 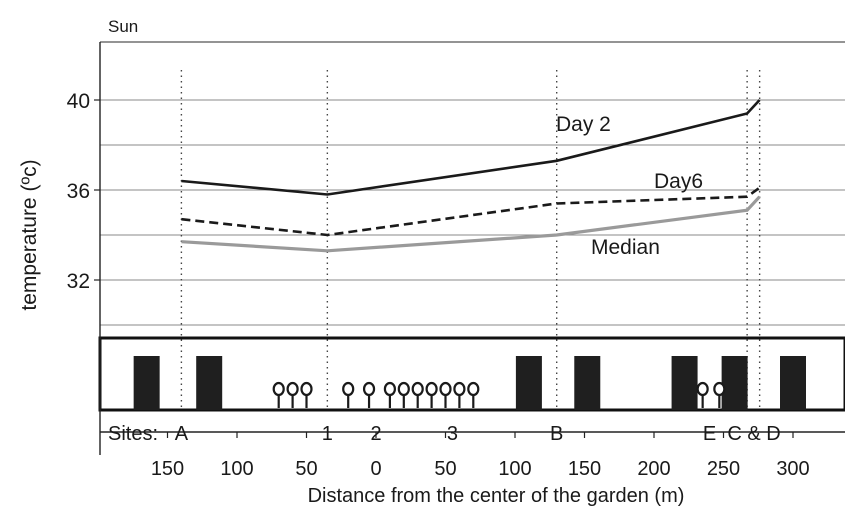 I want to click on site-label: 3, so click(x=452, y=434).